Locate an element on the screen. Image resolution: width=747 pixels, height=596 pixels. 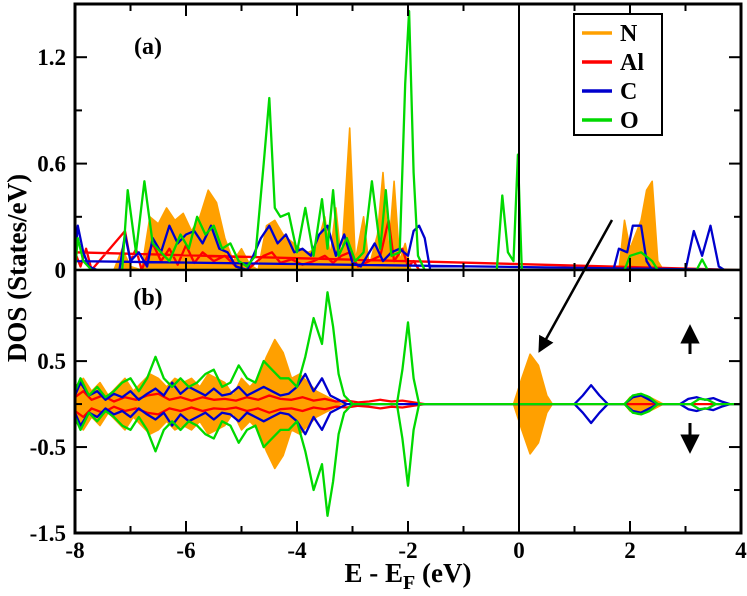
y-tick-label: -0.5 is located at coordinates (48, 447).